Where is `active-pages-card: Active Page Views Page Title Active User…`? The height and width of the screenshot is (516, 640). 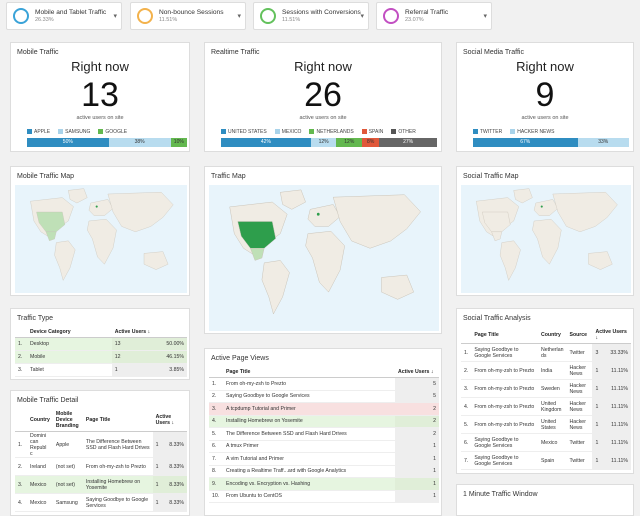 active-pages-card: Active Page Views Page Title Active User… is located at coordinates (323, 432).